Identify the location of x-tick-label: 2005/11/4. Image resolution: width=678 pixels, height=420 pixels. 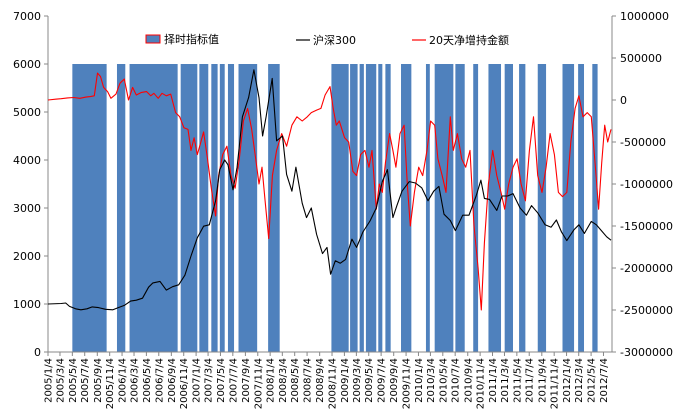
(110, 383).